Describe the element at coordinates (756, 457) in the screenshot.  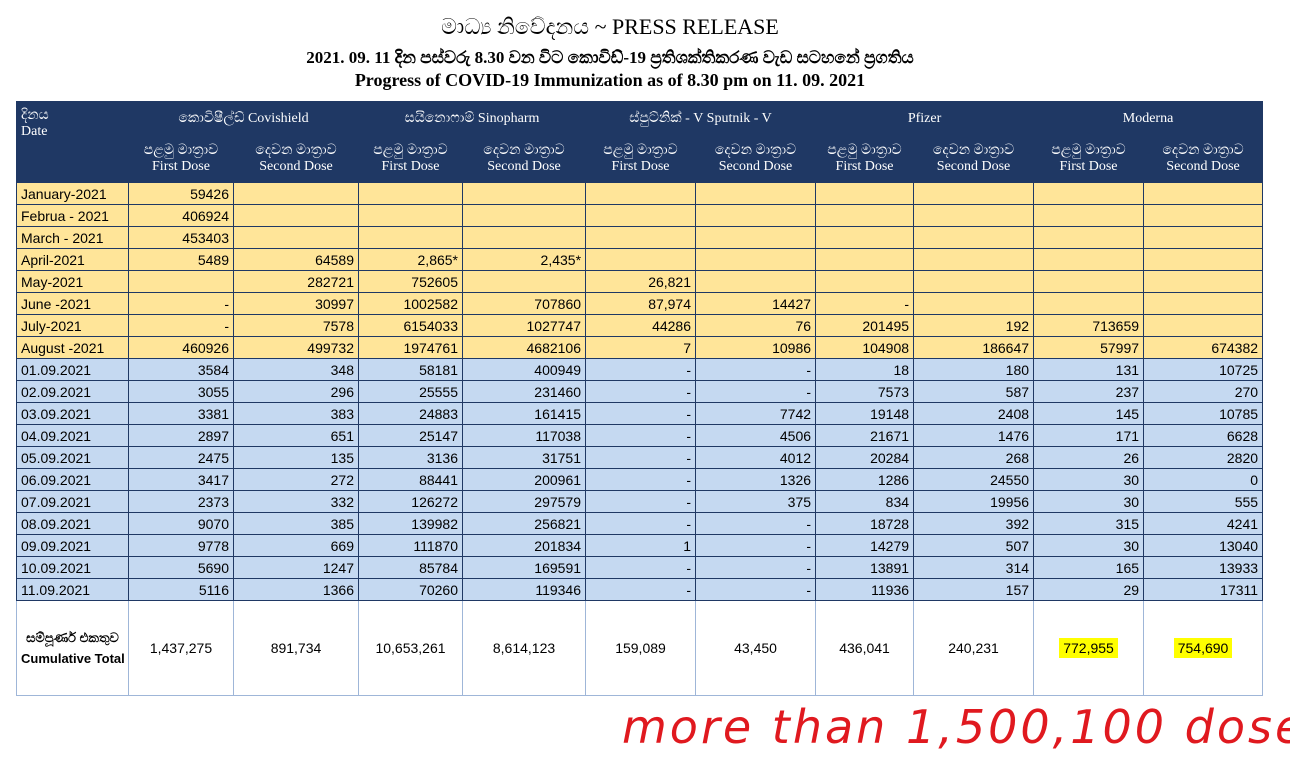
I see `value-cell: 4012` at that location.